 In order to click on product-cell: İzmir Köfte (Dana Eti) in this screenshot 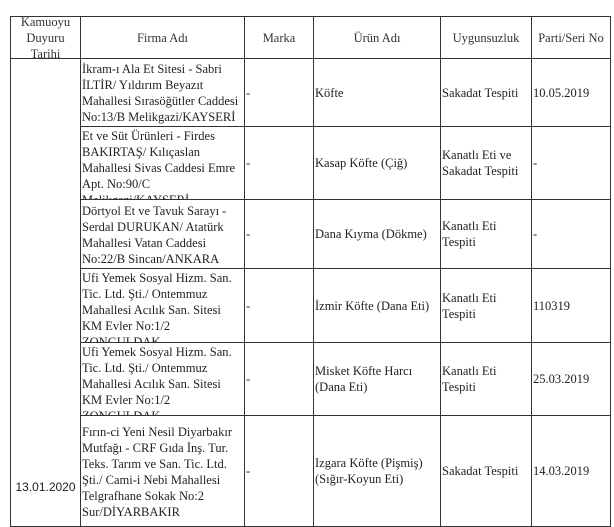, I will do `click(377, 305)`.